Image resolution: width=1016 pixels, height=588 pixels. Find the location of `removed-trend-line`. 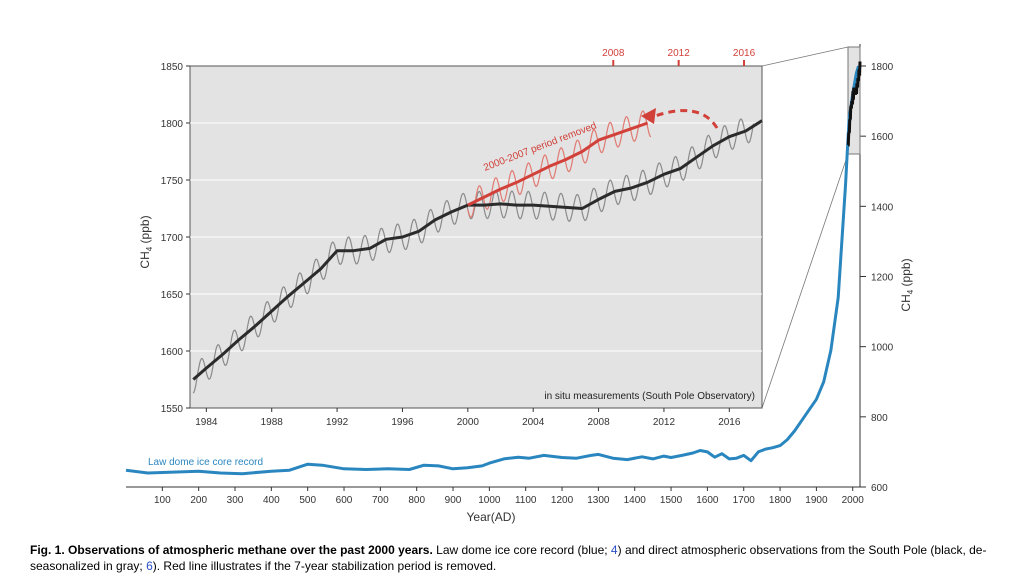

removed-trend-line is located at coordinates (558, 164).